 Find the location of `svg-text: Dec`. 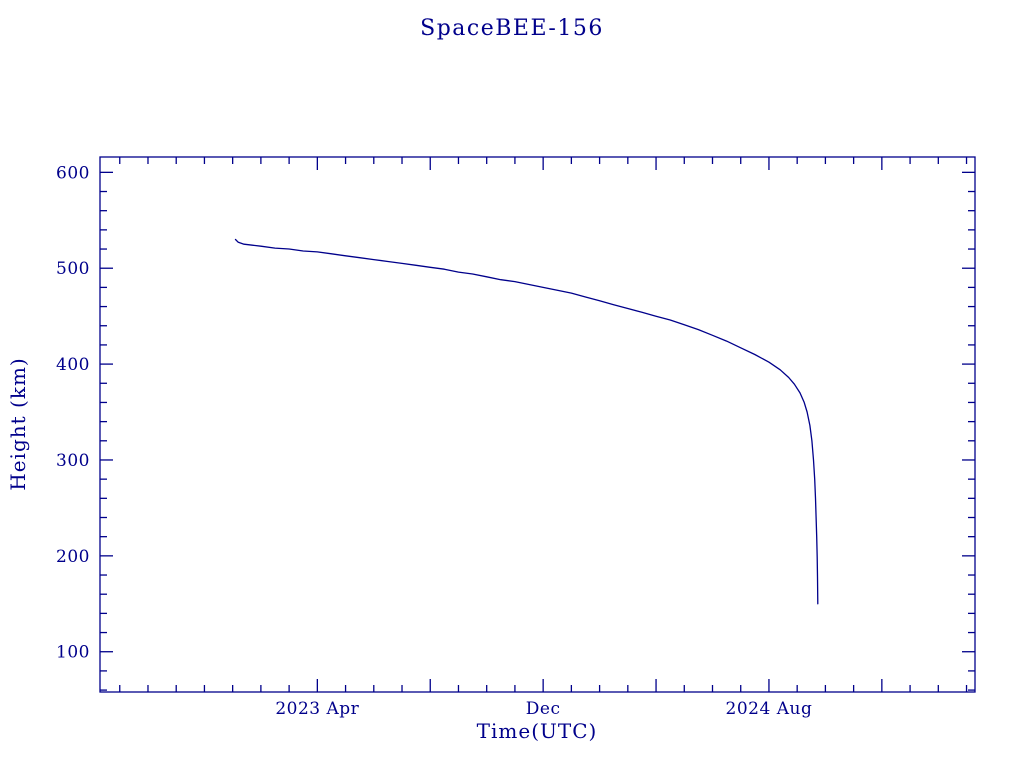

svg-text: Dec is located at coordinates (543, 709).